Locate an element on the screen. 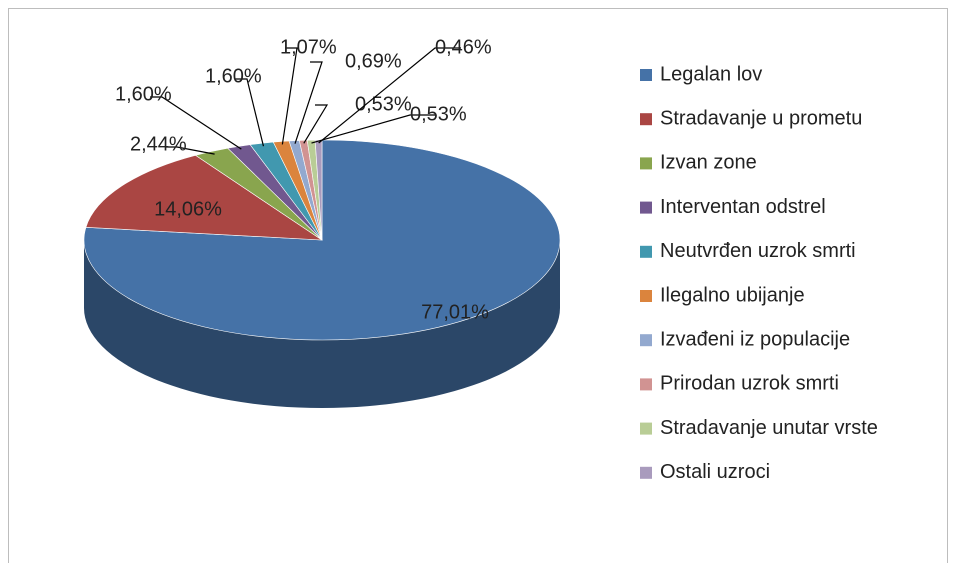 The image size is (956, 563). legend-label: Izvađeni iz populacije is located at coordinates (755, 339).